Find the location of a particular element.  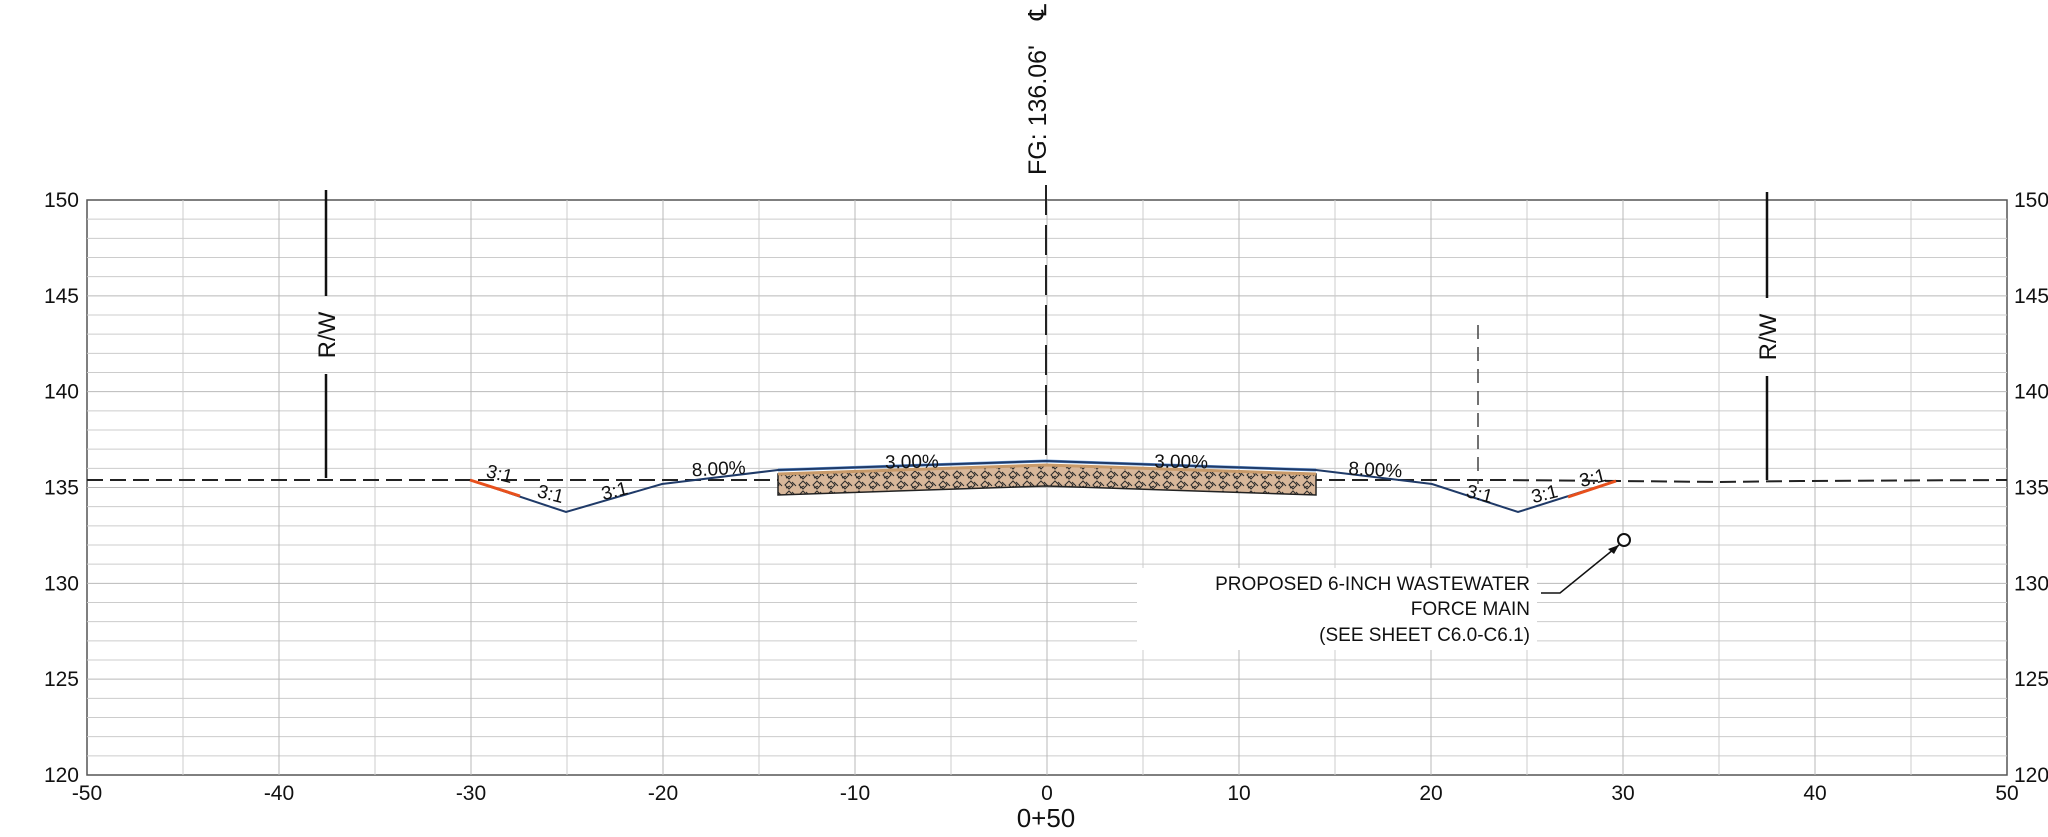

x-tick-label: 50 is located at coordinates (2006, 793).